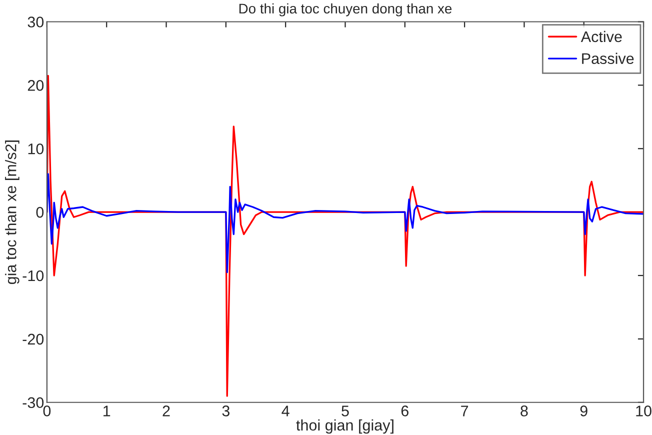 The height and width of the screenshot is (435, 652). Describe the element at coordinates (601, 36) in the screenshot. I see `legend-label: Active` at that location.